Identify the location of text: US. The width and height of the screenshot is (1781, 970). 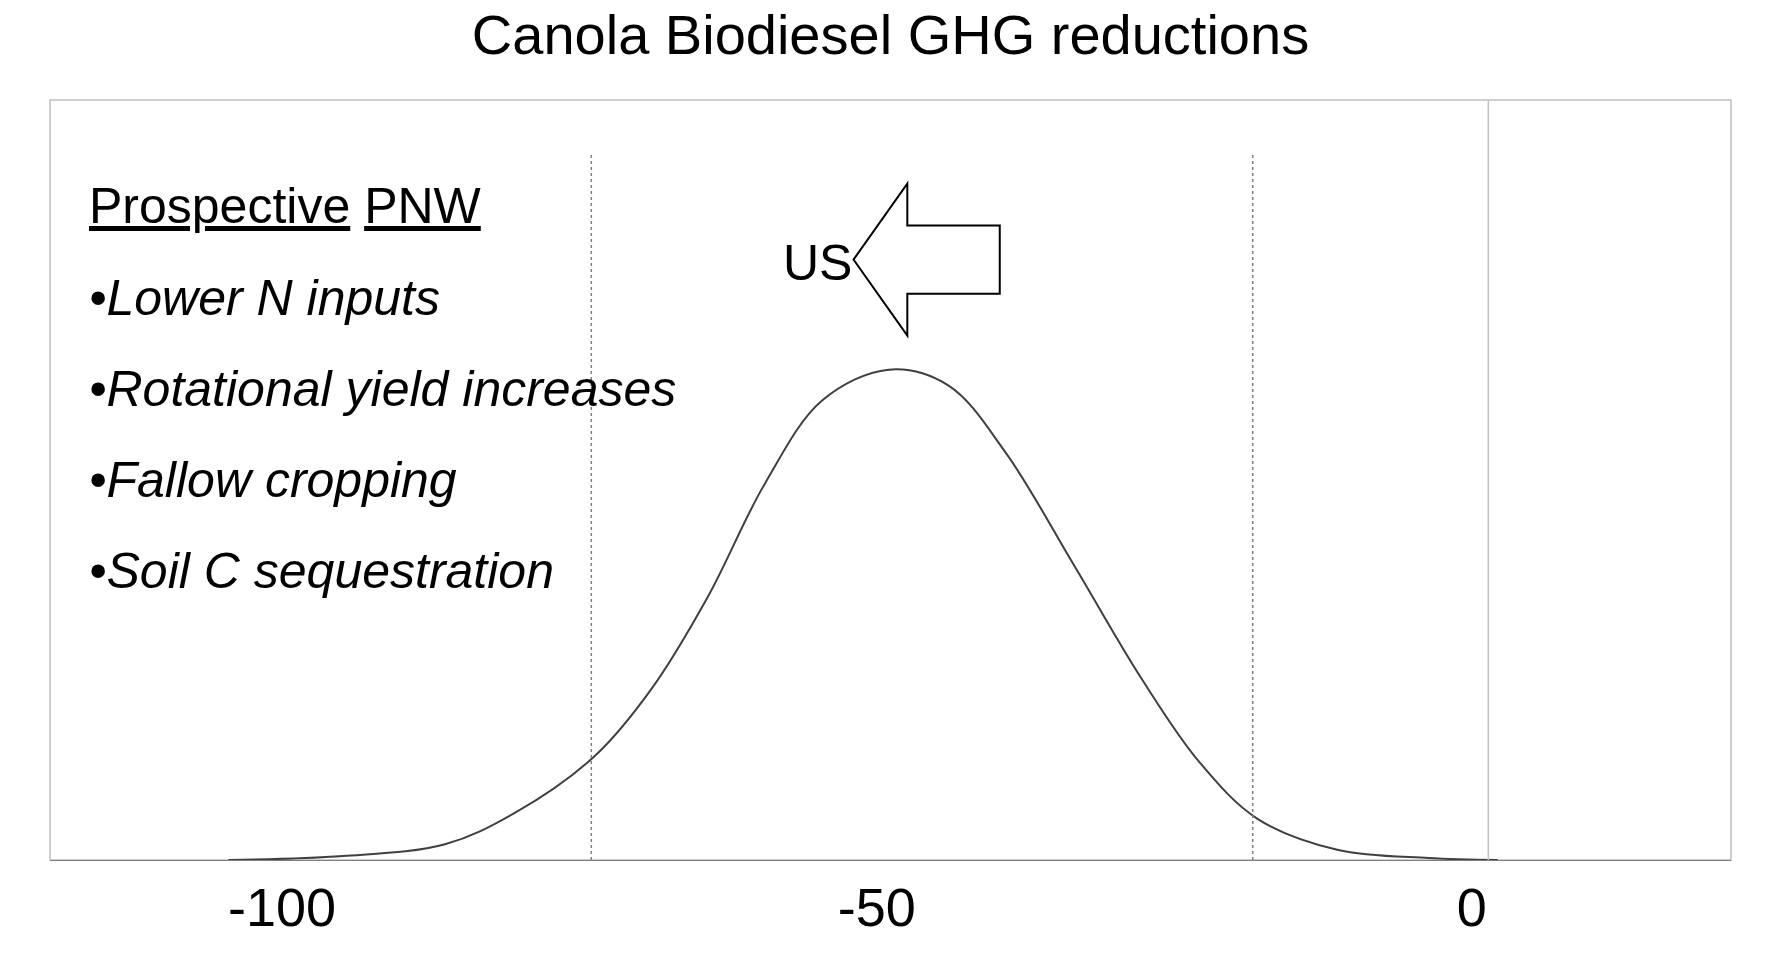
(818, 263).